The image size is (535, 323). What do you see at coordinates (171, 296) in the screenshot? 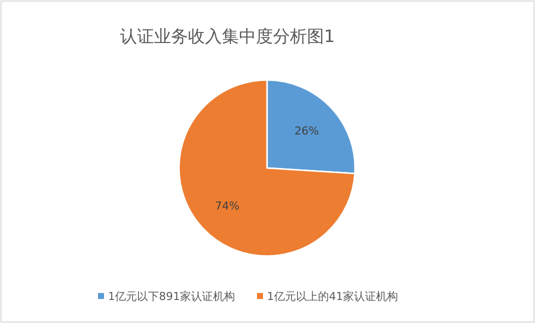
I see `legend-label: 1亿元以下891家认证机构` at bounding box center [171, 296].